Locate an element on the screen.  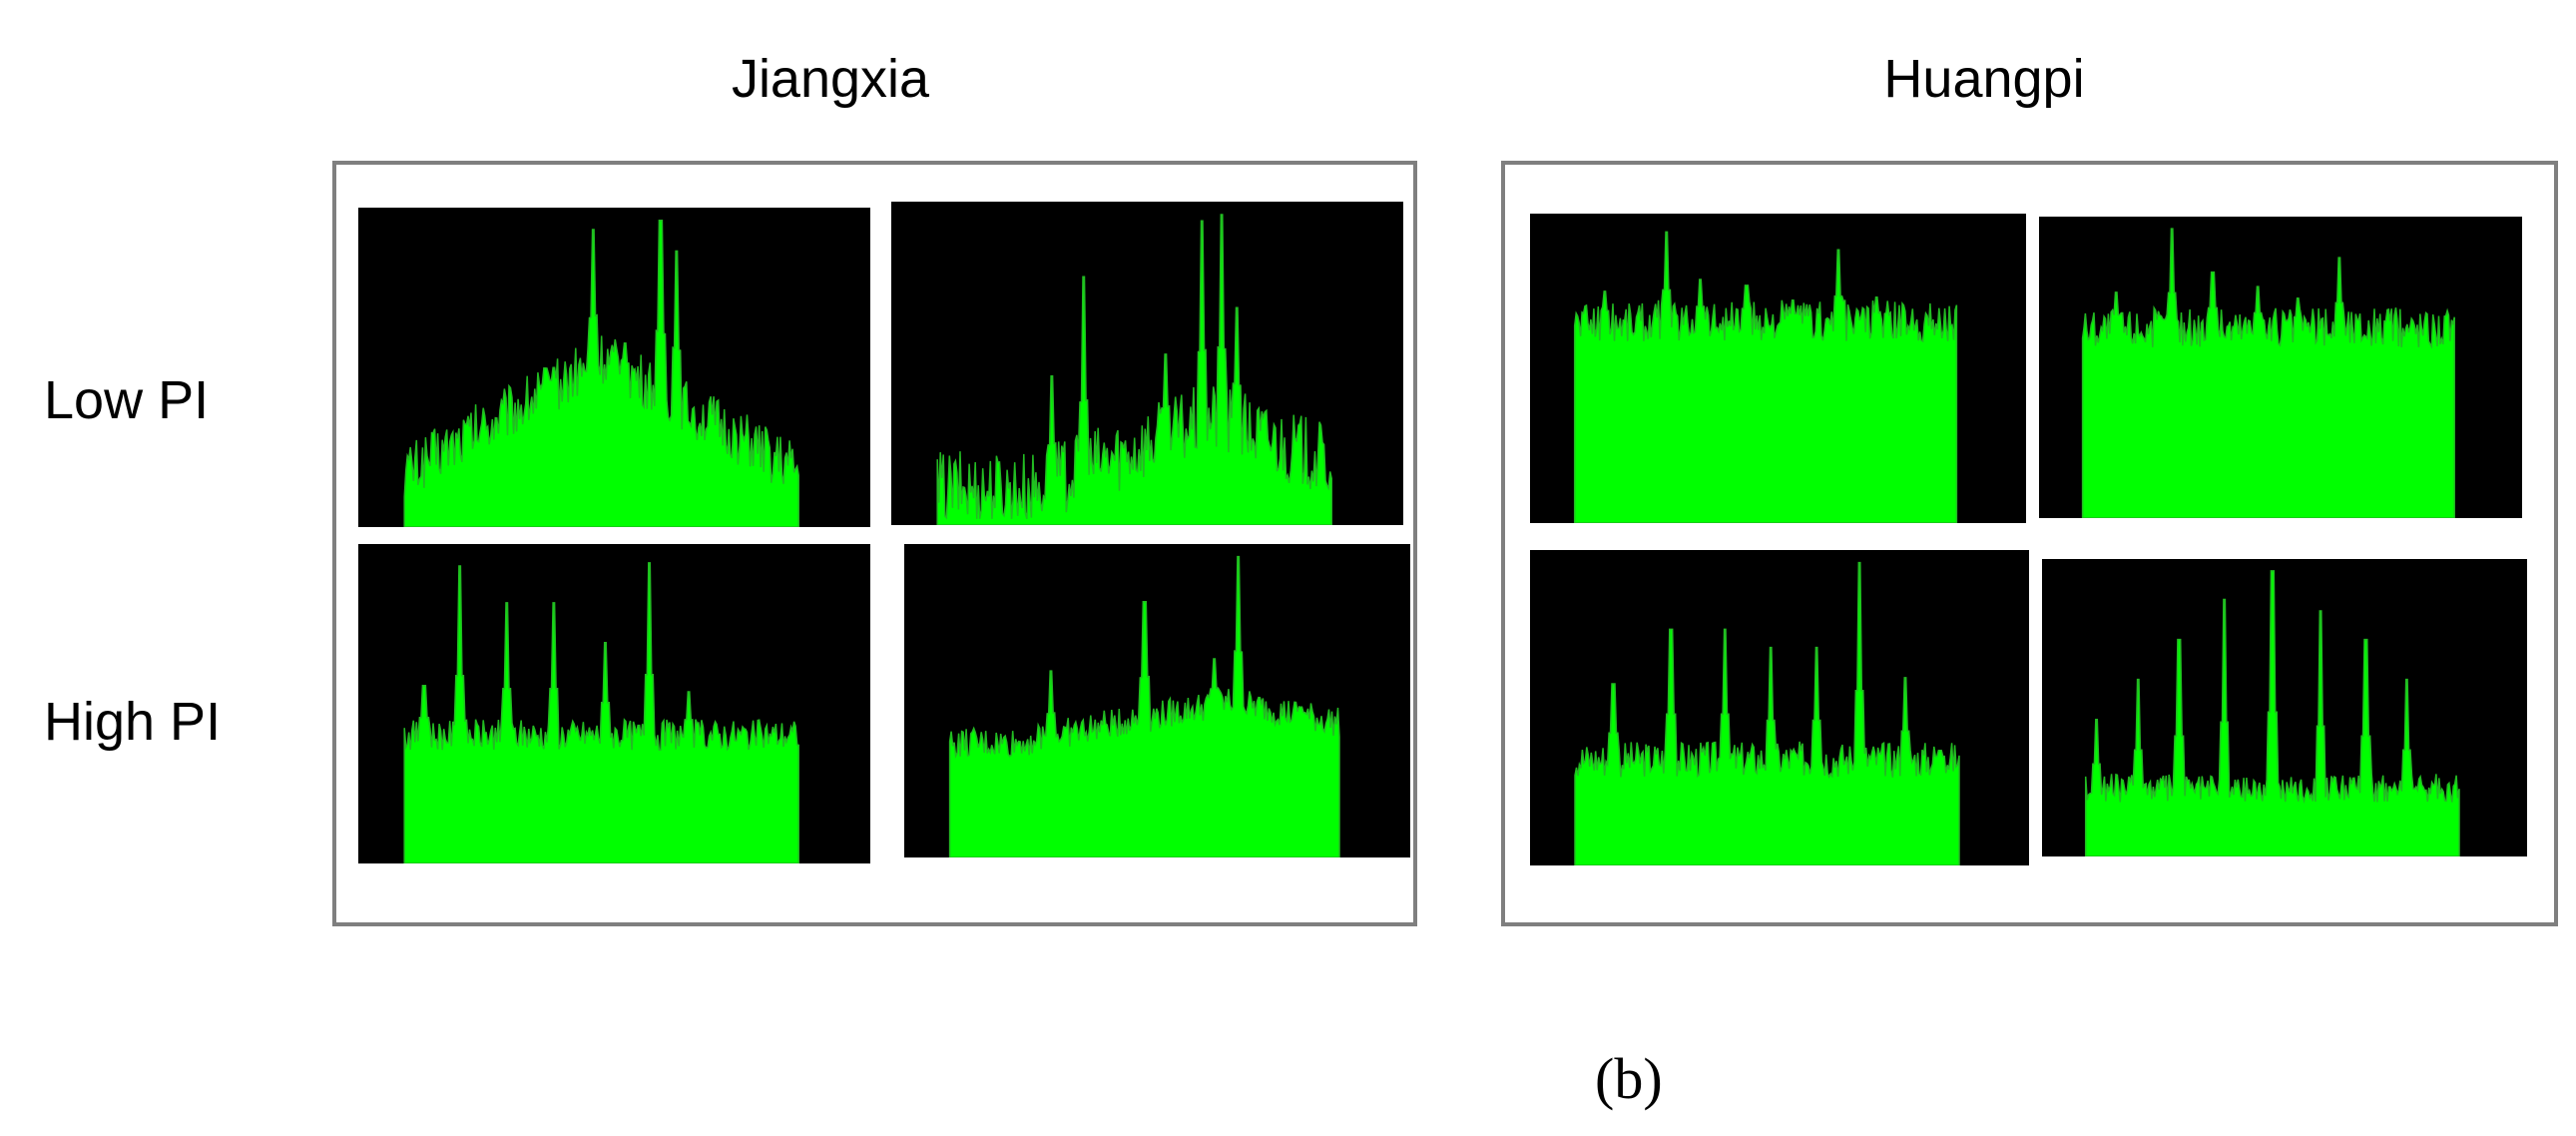
row-label-high-pi: High PI is located at coordinates (133, 722).